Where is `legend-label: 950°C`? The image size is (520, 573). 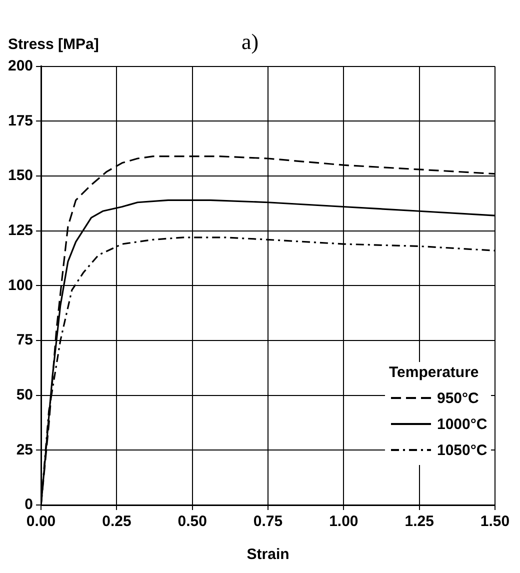 legend-label: 950°C is located at coordinates (458, 398).